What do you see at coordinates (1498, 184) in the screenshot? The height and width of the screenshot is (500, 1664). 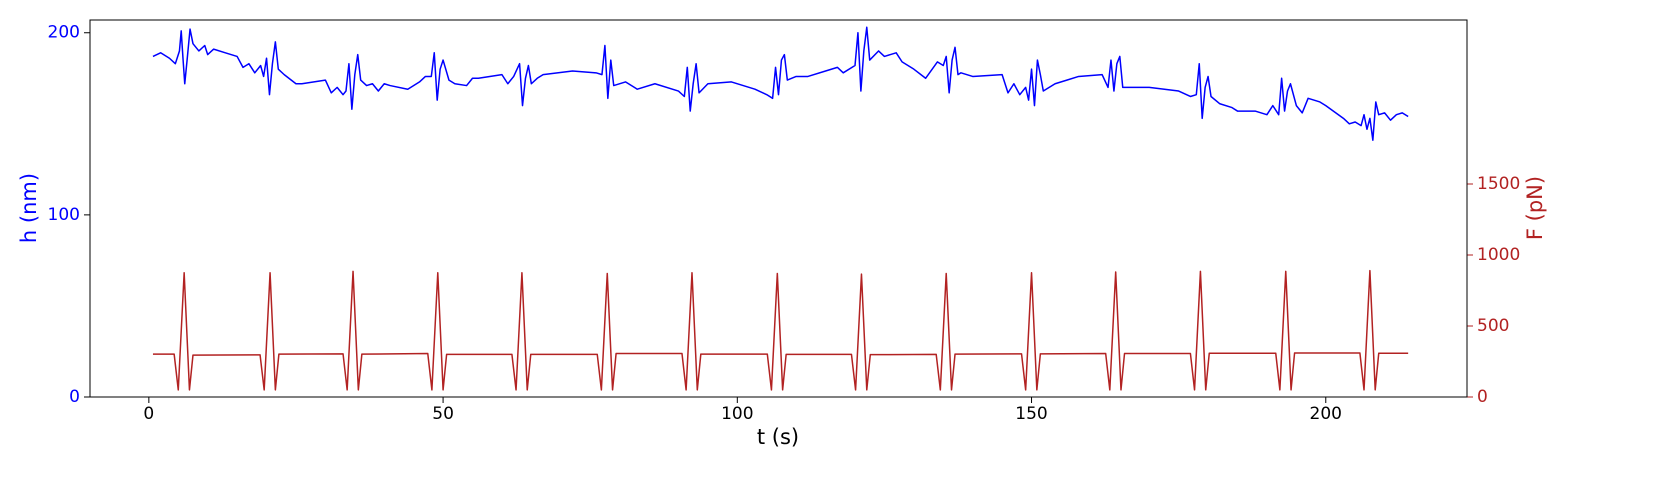 I see `y2-tick-label: 1500` at bounding box center [1498, 184].